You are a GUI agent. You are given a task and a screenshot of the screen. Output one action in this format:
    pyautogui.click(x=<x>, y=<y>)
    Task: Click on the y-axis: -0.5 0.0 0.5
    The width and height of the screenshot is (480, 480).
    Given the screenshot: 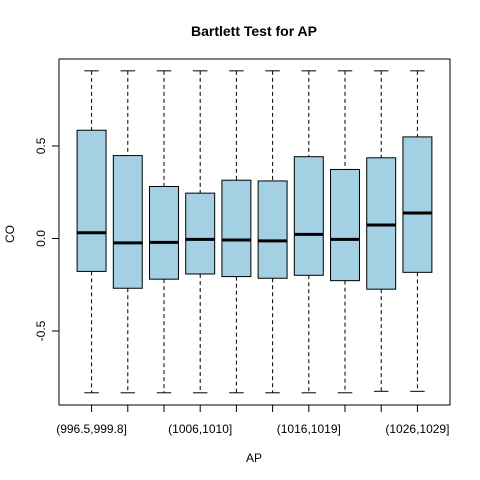 What is the action you would take?
    pyautogui.click(x=46, y=239)
    